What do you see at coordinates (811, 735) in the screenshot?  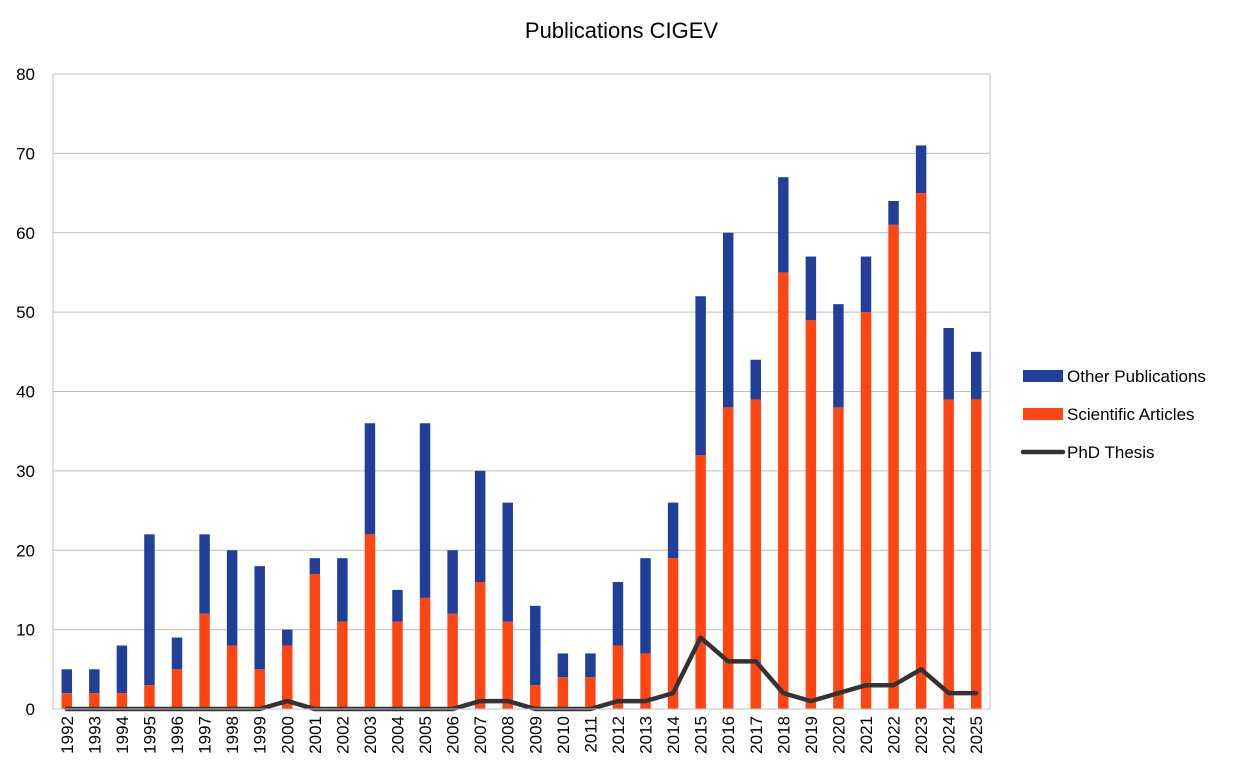 I see `x-tick-label: 2019` at bounding box center [811, 735].